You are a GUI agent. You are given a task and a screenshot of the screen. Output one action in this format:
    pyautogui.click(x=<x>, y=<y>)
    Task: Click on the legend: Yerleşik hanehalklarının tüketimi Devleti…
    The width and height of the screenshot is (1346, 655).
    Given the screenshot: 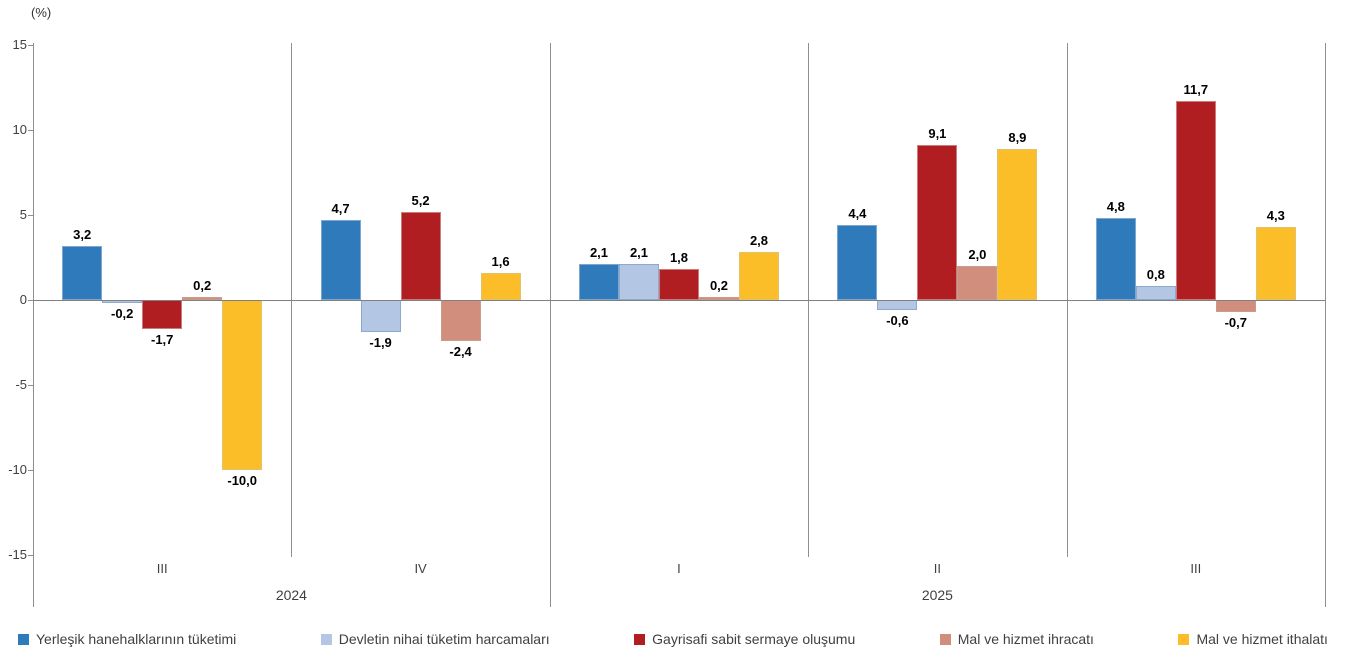 What is the action you would take?
    pyautogui.click(x=673, y=639)
    